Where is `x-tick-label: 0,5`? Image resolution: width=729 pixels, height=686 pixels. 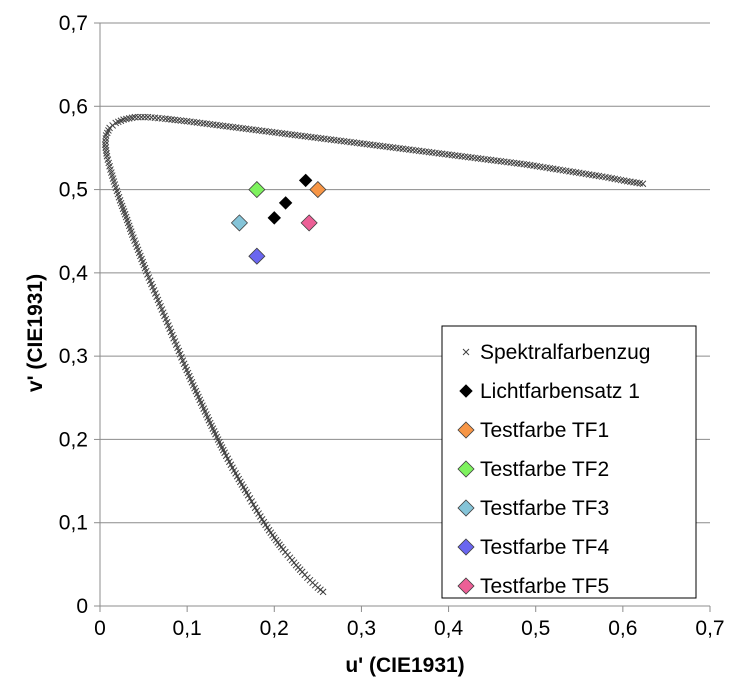
x-tick-label: 0,5 is located at coordinates (535, 628).